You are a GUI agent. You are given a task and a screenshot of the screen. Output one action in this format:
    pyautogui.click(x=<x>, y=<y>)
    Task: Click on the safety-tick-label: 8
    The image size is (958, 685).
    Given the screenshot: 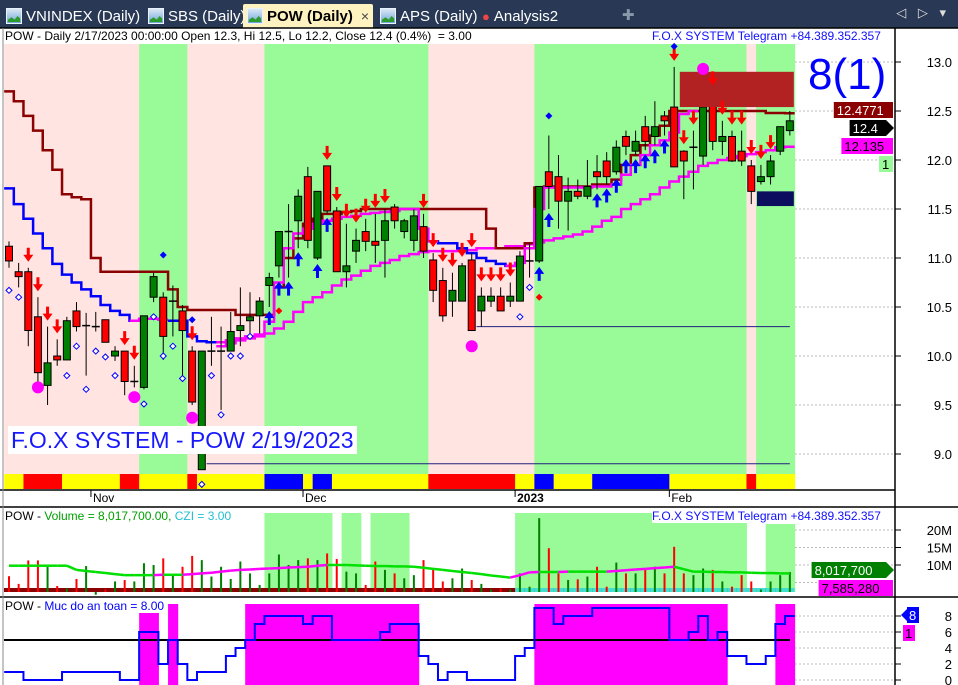 What is the action you would take?
    pyautogui.click(x=948, y=616)
    